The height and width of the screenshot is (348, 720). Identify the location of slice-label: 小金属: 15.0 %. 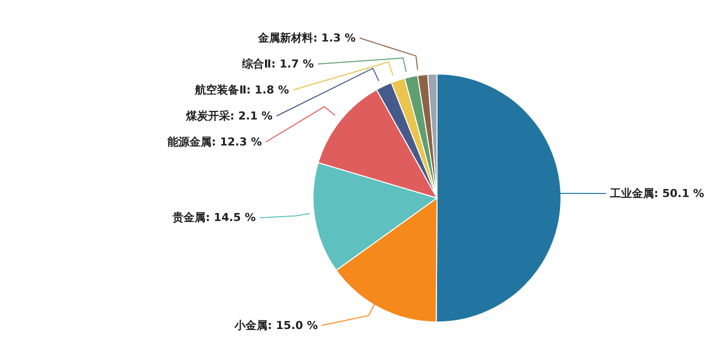
(276, 325).